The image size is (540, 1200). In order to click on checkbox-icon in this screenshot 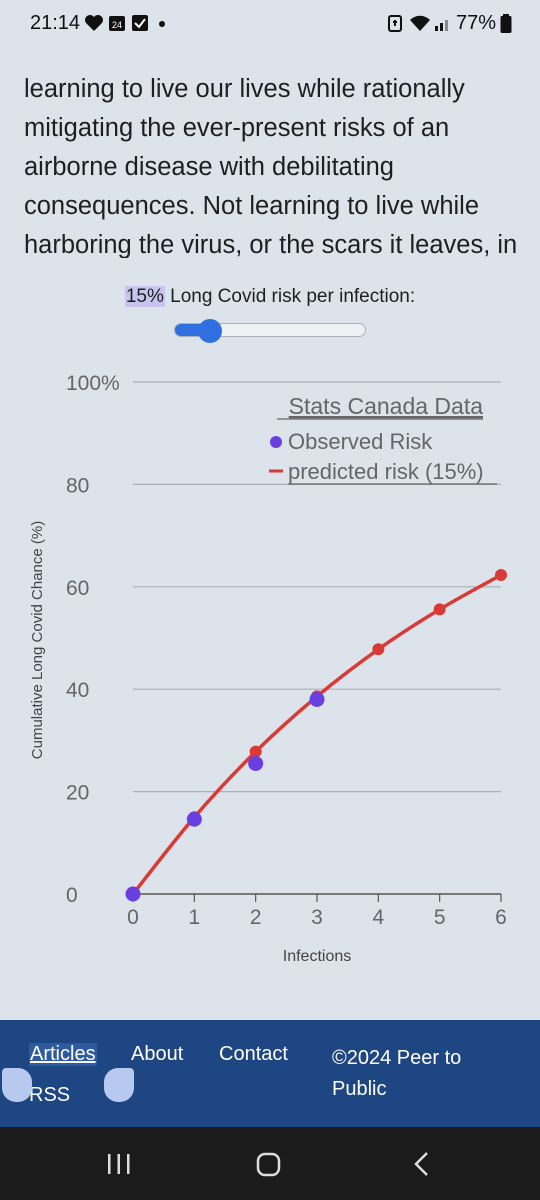, I will do `click(140, 23)`.